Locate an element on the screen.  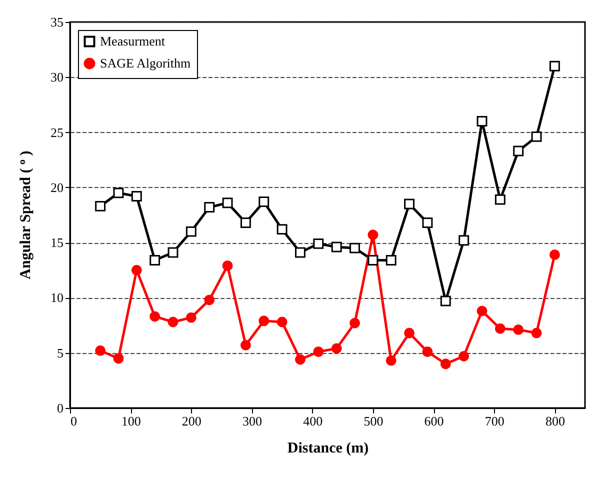
y-tick-label: 5 is located at coordinates (60, 352).